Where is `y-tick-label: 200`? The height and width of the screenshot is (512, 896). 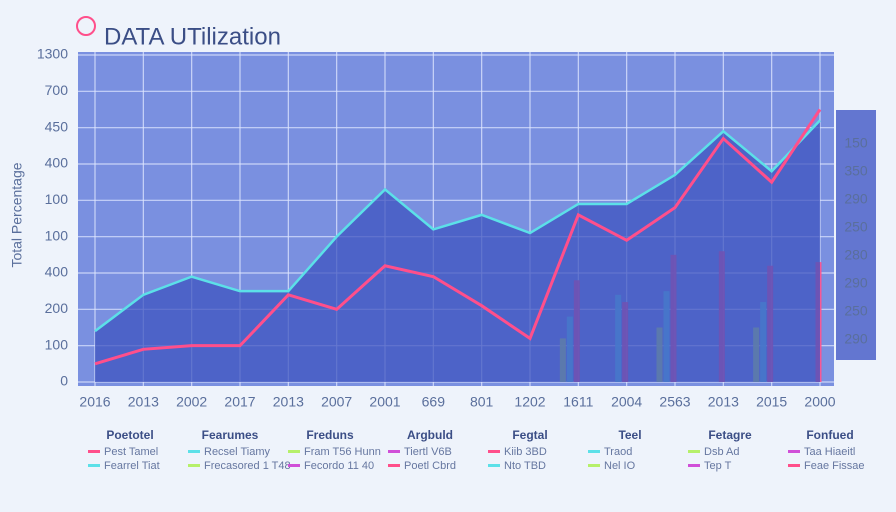
y-tick-label: 200 is located at coordinates (57, 308).